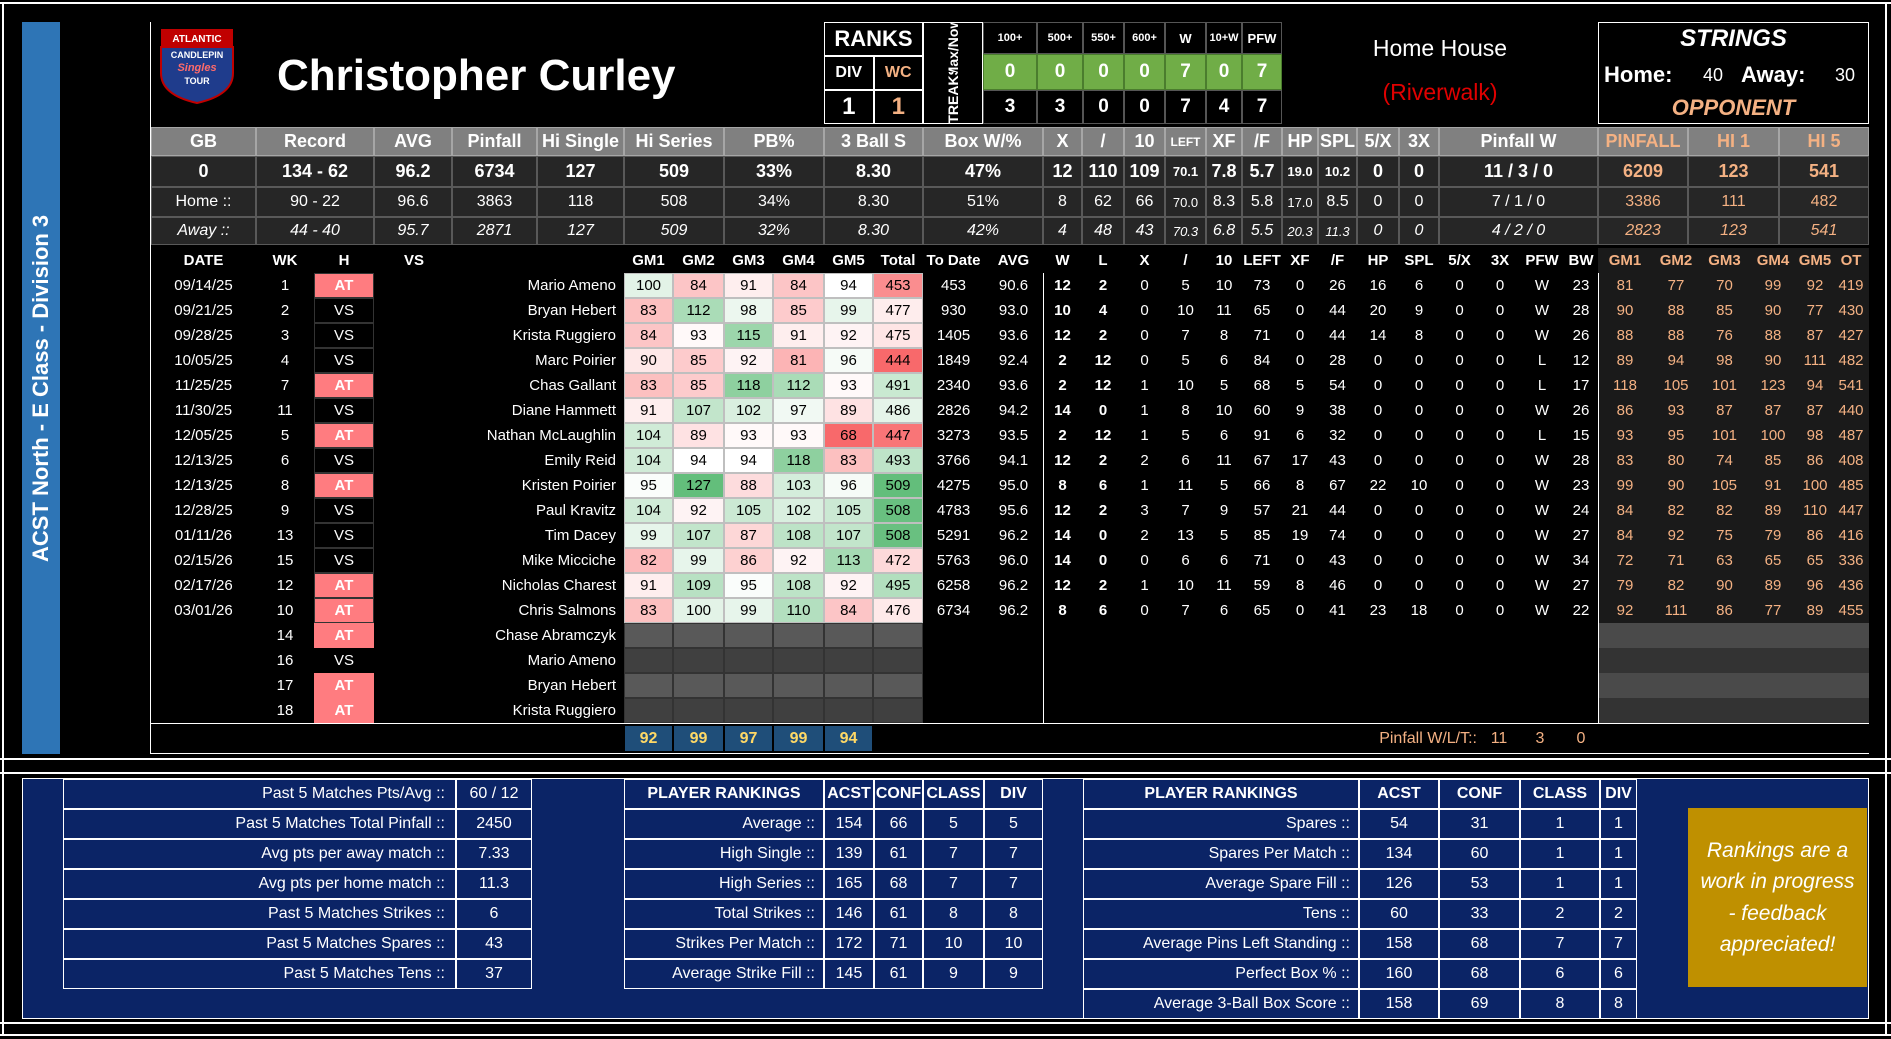 The width and height of the screenshot is (1891, 1039). Describe the element at coordinates (1625, 585) in the screenshot. I see `game-cell: 79` at that location.